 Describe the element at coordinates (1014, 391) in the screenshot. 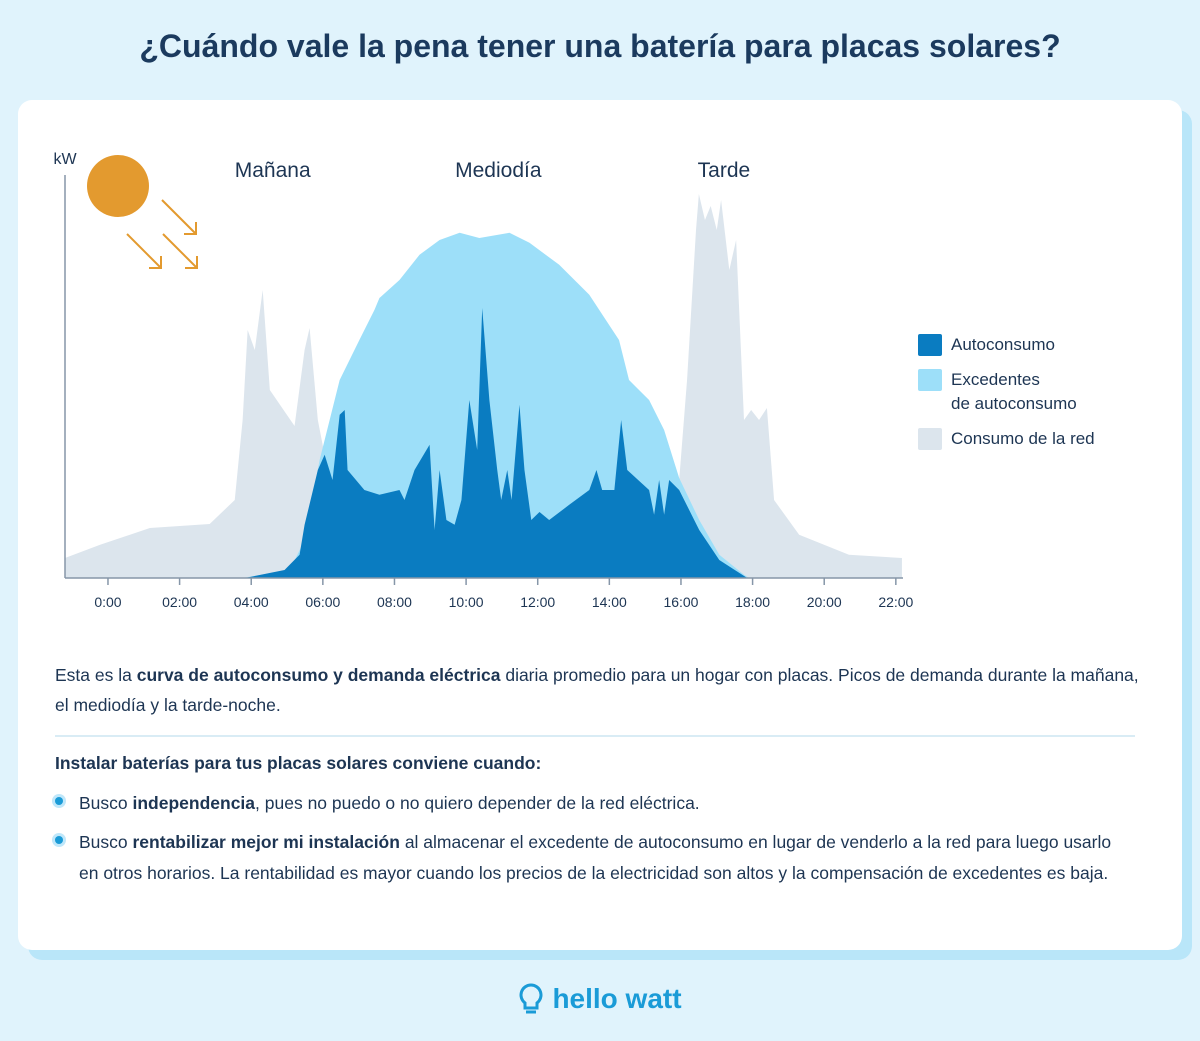

I see `legend-label: Excedentes de autoconsumo` at that location.